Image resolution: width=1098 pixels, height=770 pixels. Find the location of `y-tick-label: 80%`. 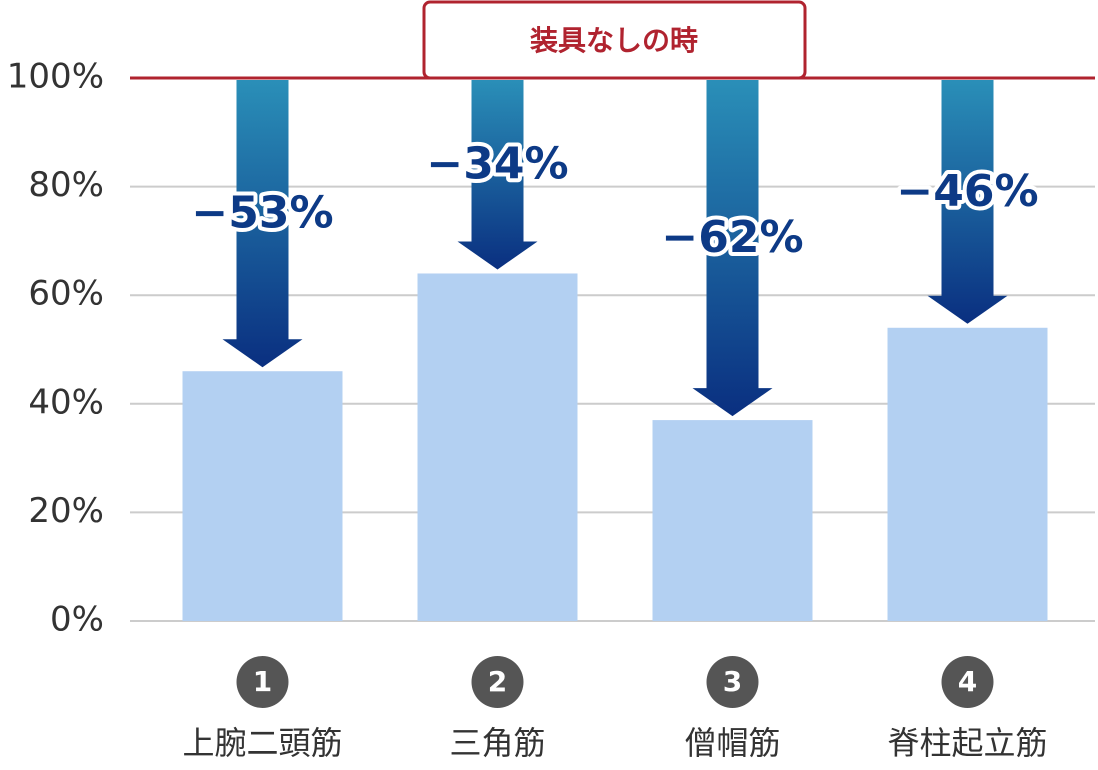

y-tick-label: 80% is located at coordinates (66, 185).